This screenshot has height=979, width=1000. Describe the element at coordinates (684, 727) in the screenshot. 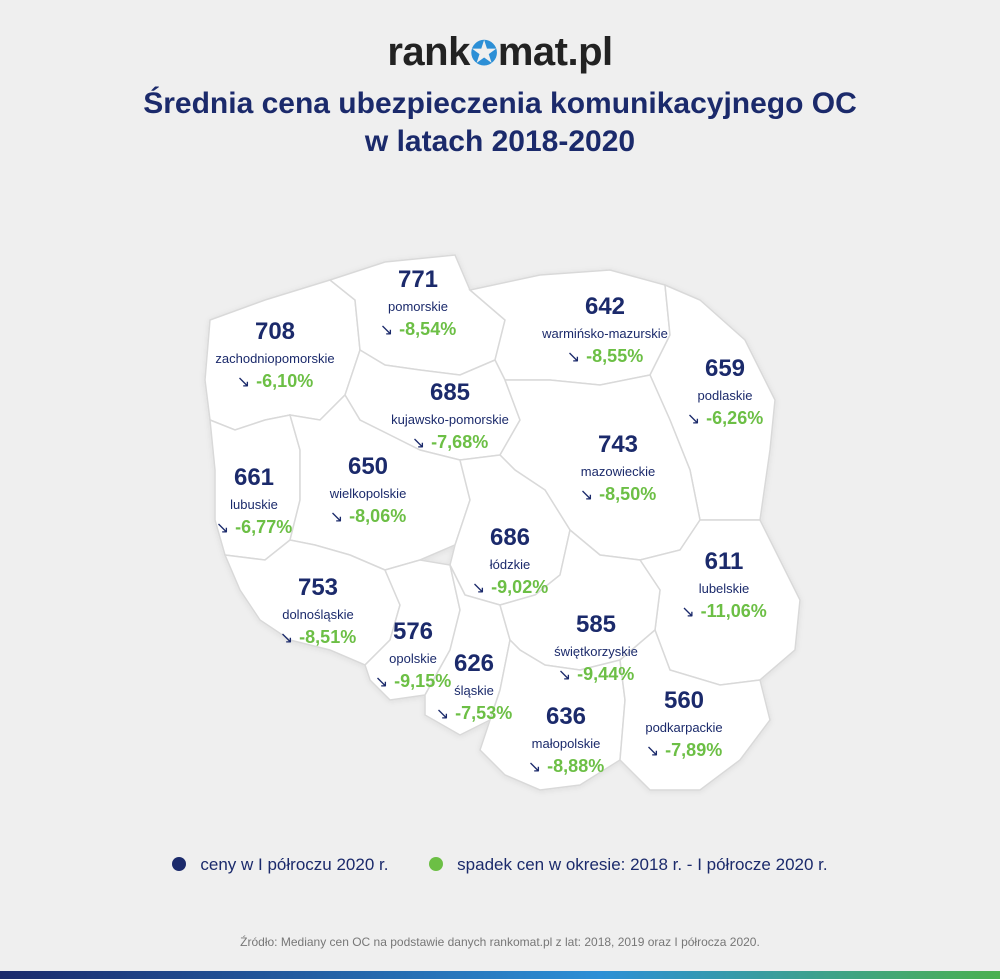

I see `region-name: podkarpackie` at that location.